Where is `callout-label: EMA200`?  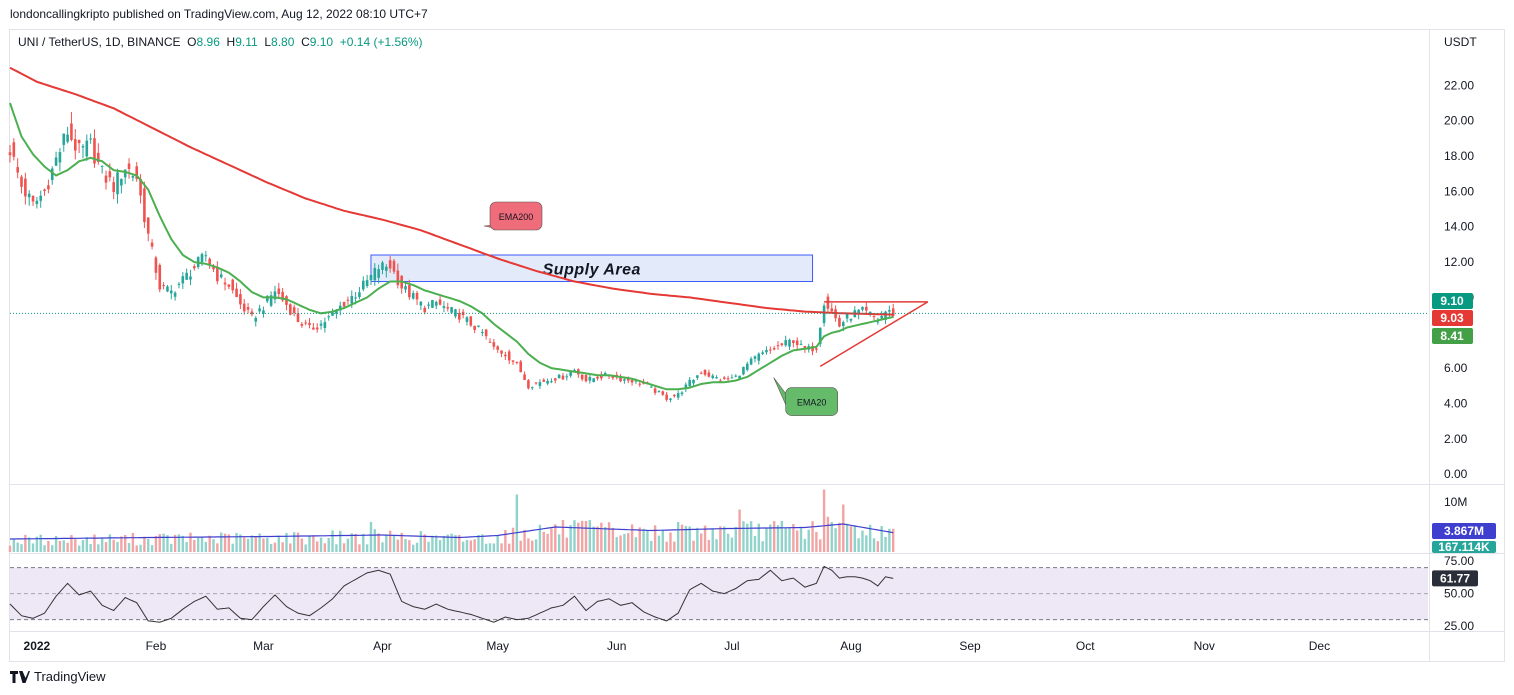
callout-label: EMA200 is located at coordinates (516, 217).